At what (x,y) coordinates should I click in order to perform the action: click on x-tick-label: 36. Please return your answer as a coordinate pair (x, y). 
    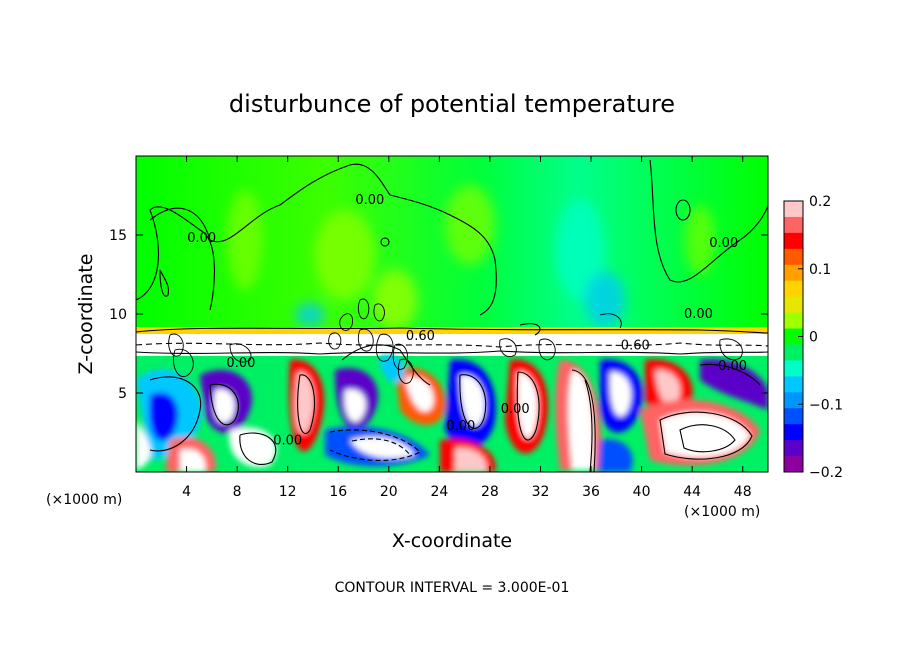
    Looking at the image, I should click on (591, 492).